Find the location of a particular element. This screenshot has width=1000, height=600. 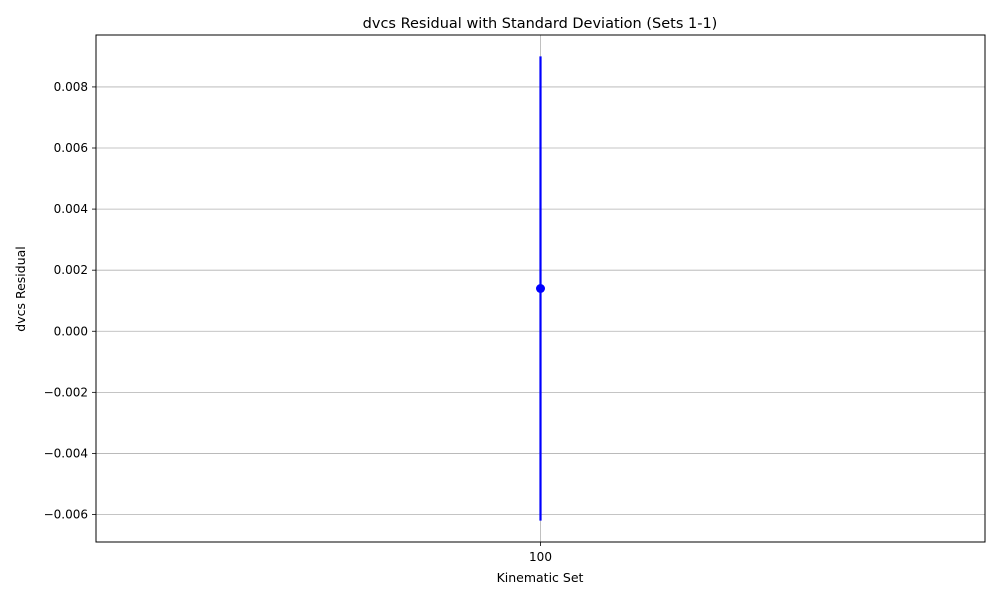

y-axis-label: dvcs Residual is located at coordinates (20, 288).